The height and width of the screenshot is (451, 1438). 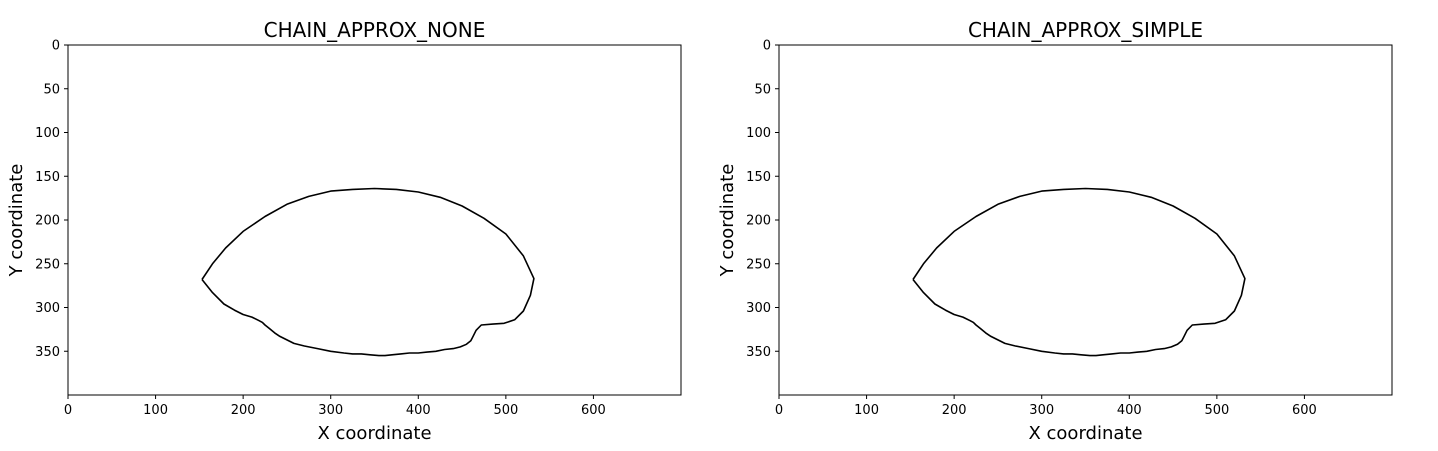 I want to click on chart-title: CHAIN_APPROX_SIMPLE, so click(x=1085, y=30).